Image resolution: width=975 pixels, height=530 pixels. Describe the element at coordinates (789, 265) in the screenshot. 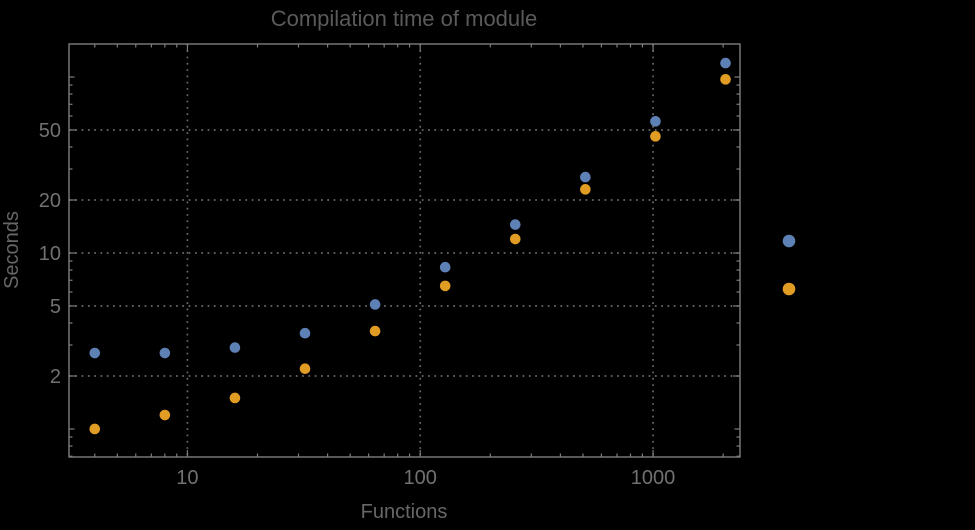

I see `legend` at that location.